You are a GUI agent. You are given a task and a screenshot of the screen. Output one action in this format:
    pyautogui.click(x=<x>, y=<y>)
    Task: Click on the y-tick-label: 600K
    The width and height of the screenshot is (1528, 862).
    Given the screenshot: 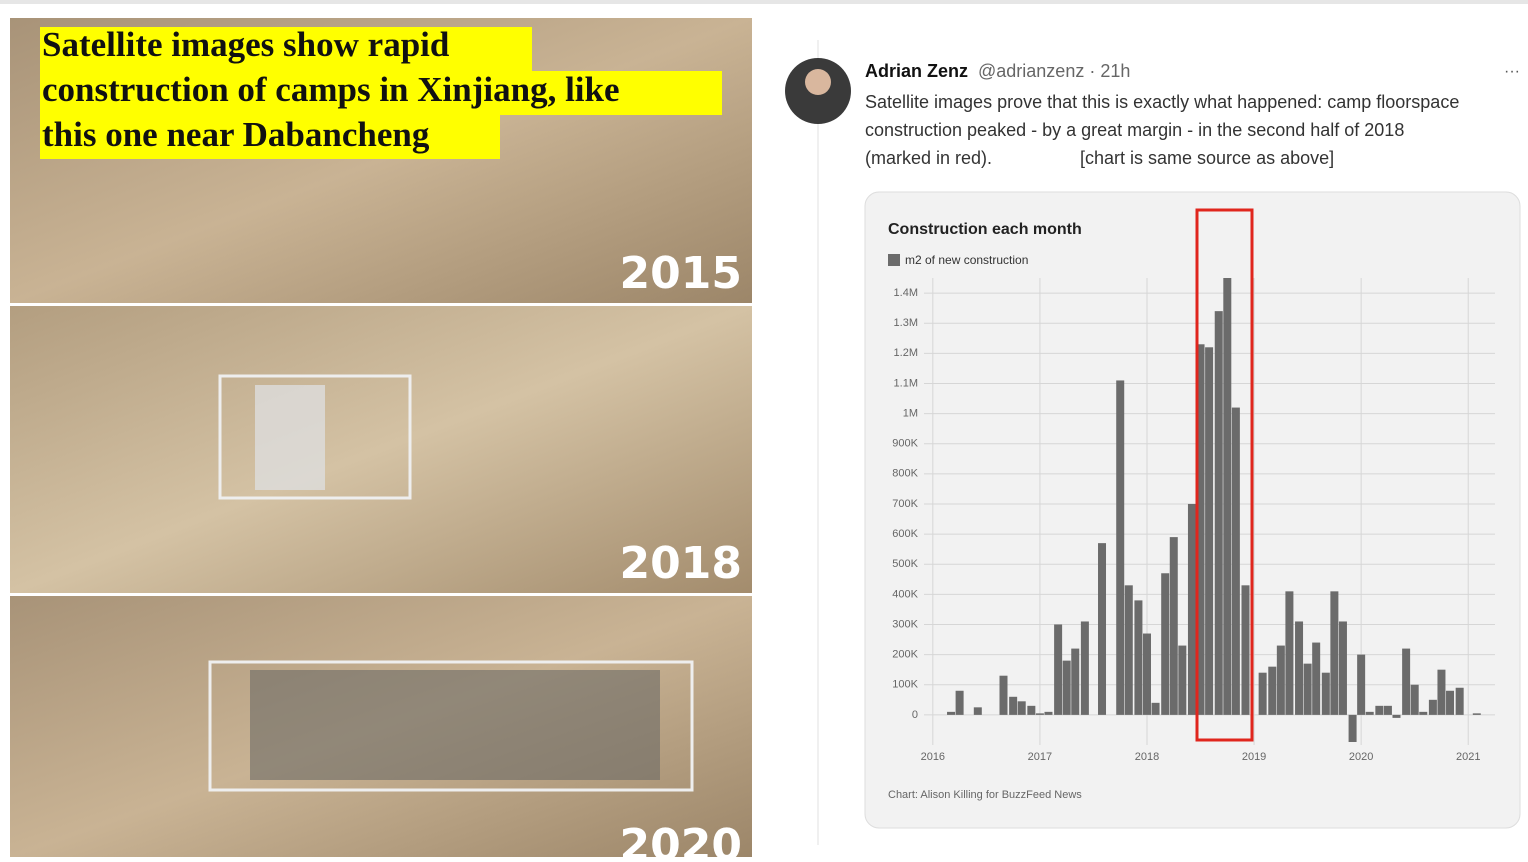 What is the action you would take?
    pyautogui.click(x=905, y=534)
    